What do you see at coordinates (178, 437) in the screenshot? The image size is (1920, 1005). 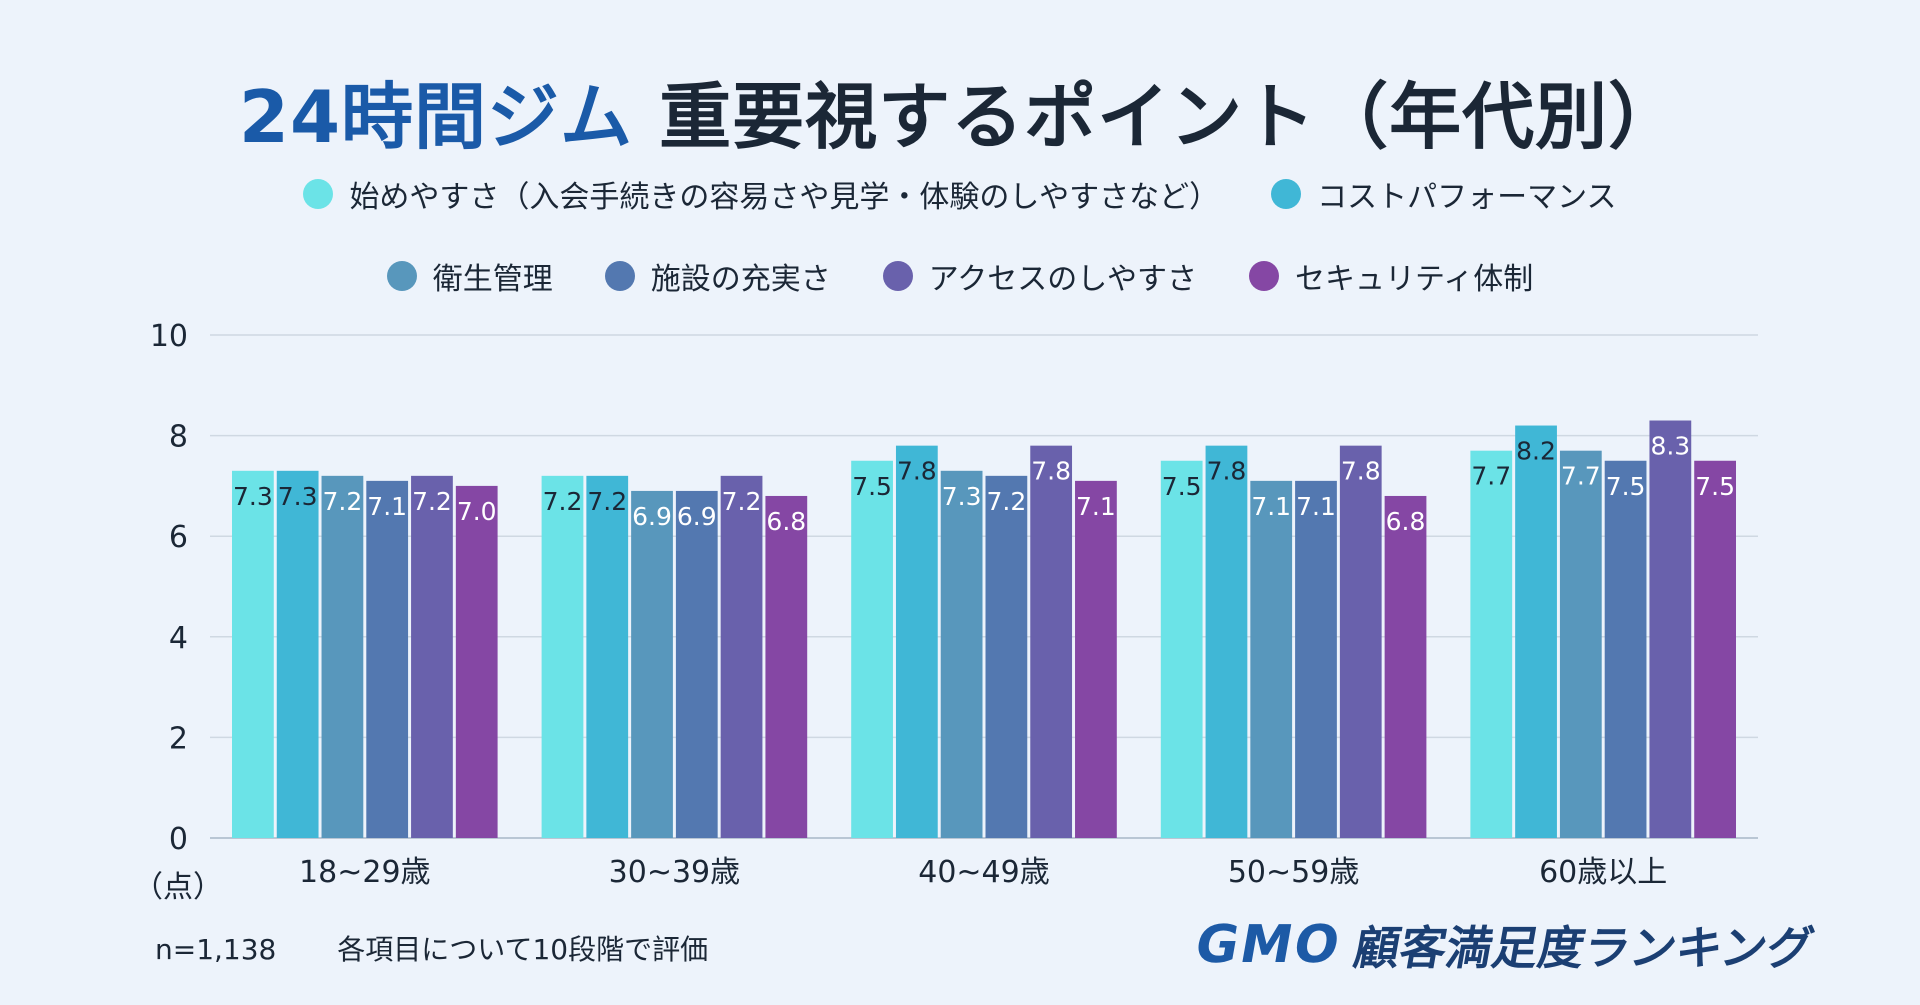 I see `y-tick-label: 8` at bounding box center [178, 437].